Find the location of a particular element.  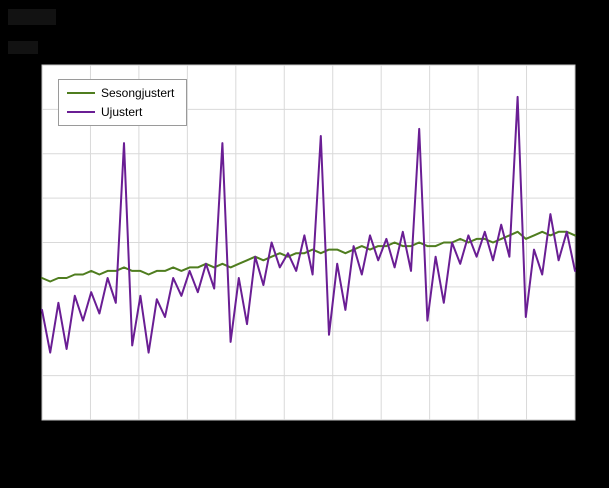

chart-legend: Sesongjustert Ujustert is located at coordinates (123, 102).